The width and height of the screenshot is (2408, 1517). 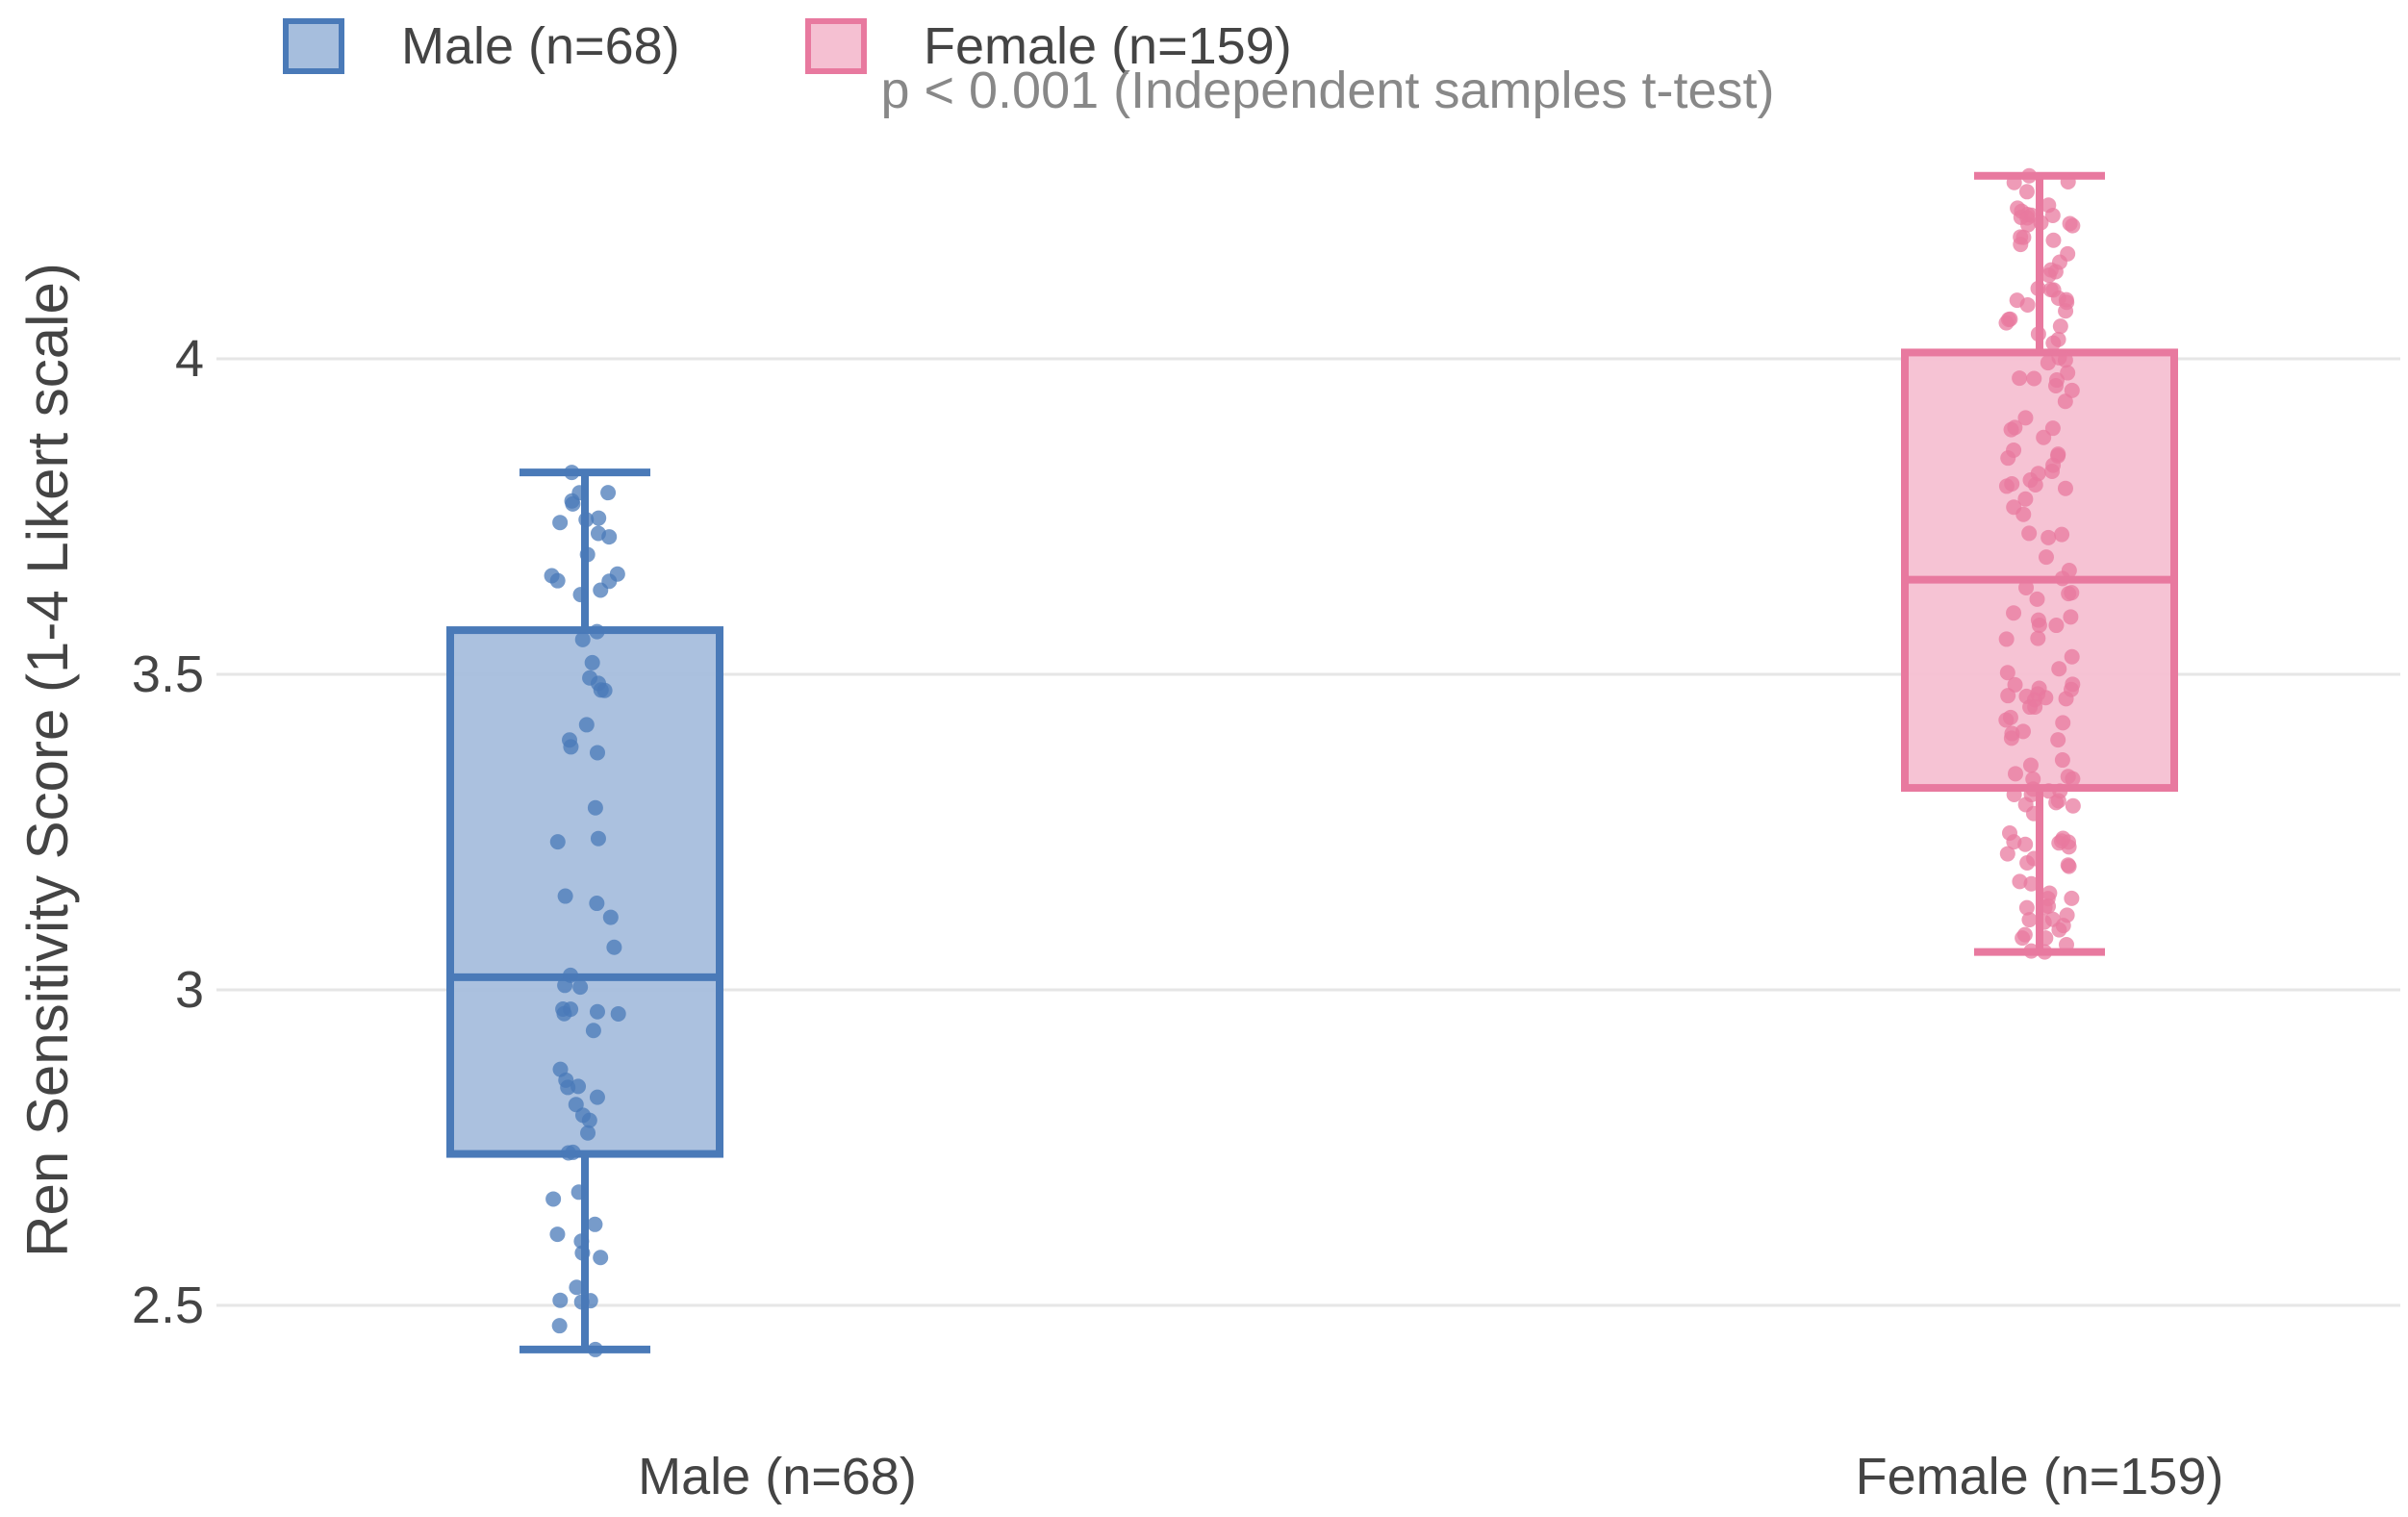 What do you see at coordinates (787, 46) in the screenshot?
I see `legend: Male (n=68) Female (n=159)` at bounding box center [787, 46].